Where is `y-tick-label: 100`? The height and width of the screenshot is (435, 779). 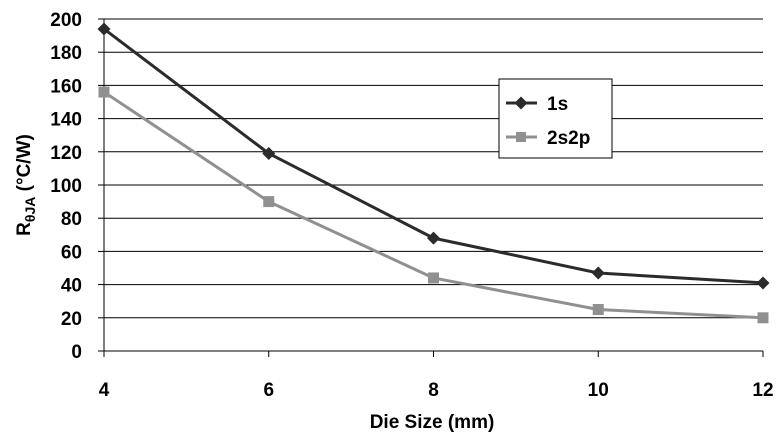
y-tick-label: 100 is located at coordinates (66, 186).